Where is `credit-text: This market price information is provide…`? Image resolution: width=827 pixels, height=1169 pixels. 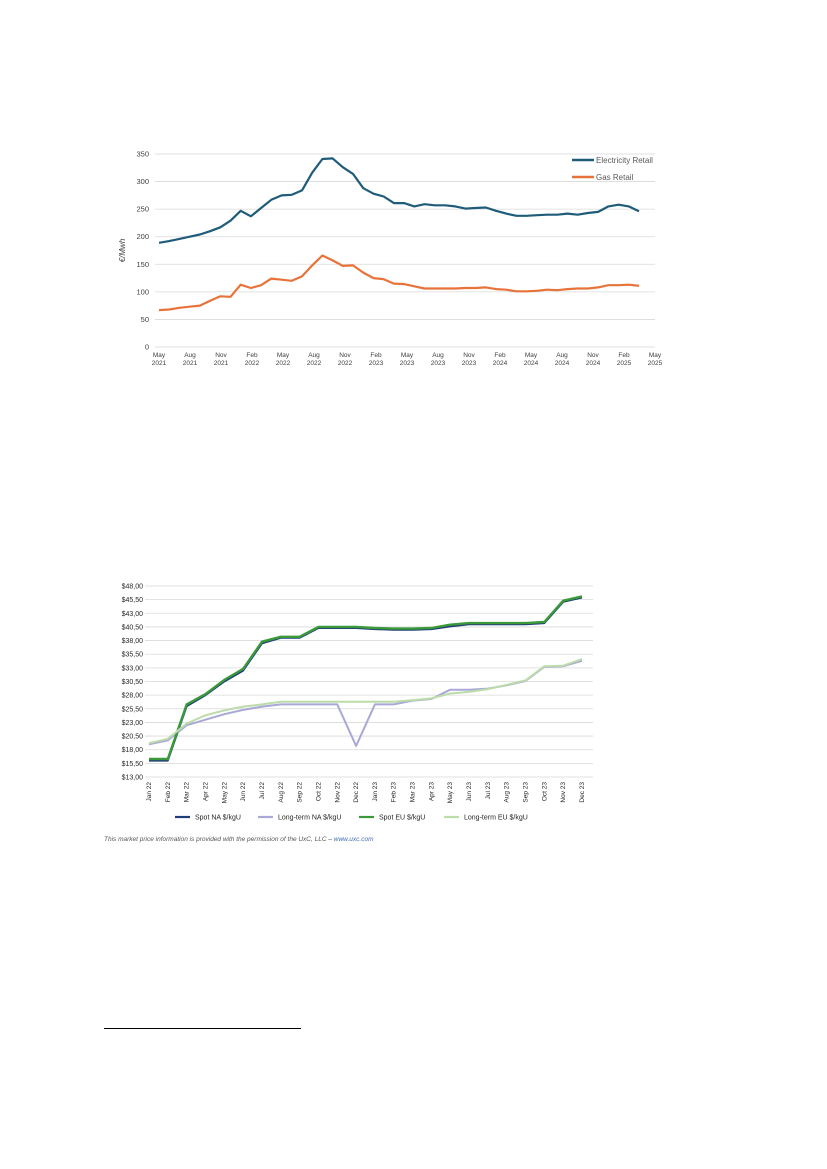 credit-text: This market price information is provide… is located at coordinates (219, 839).